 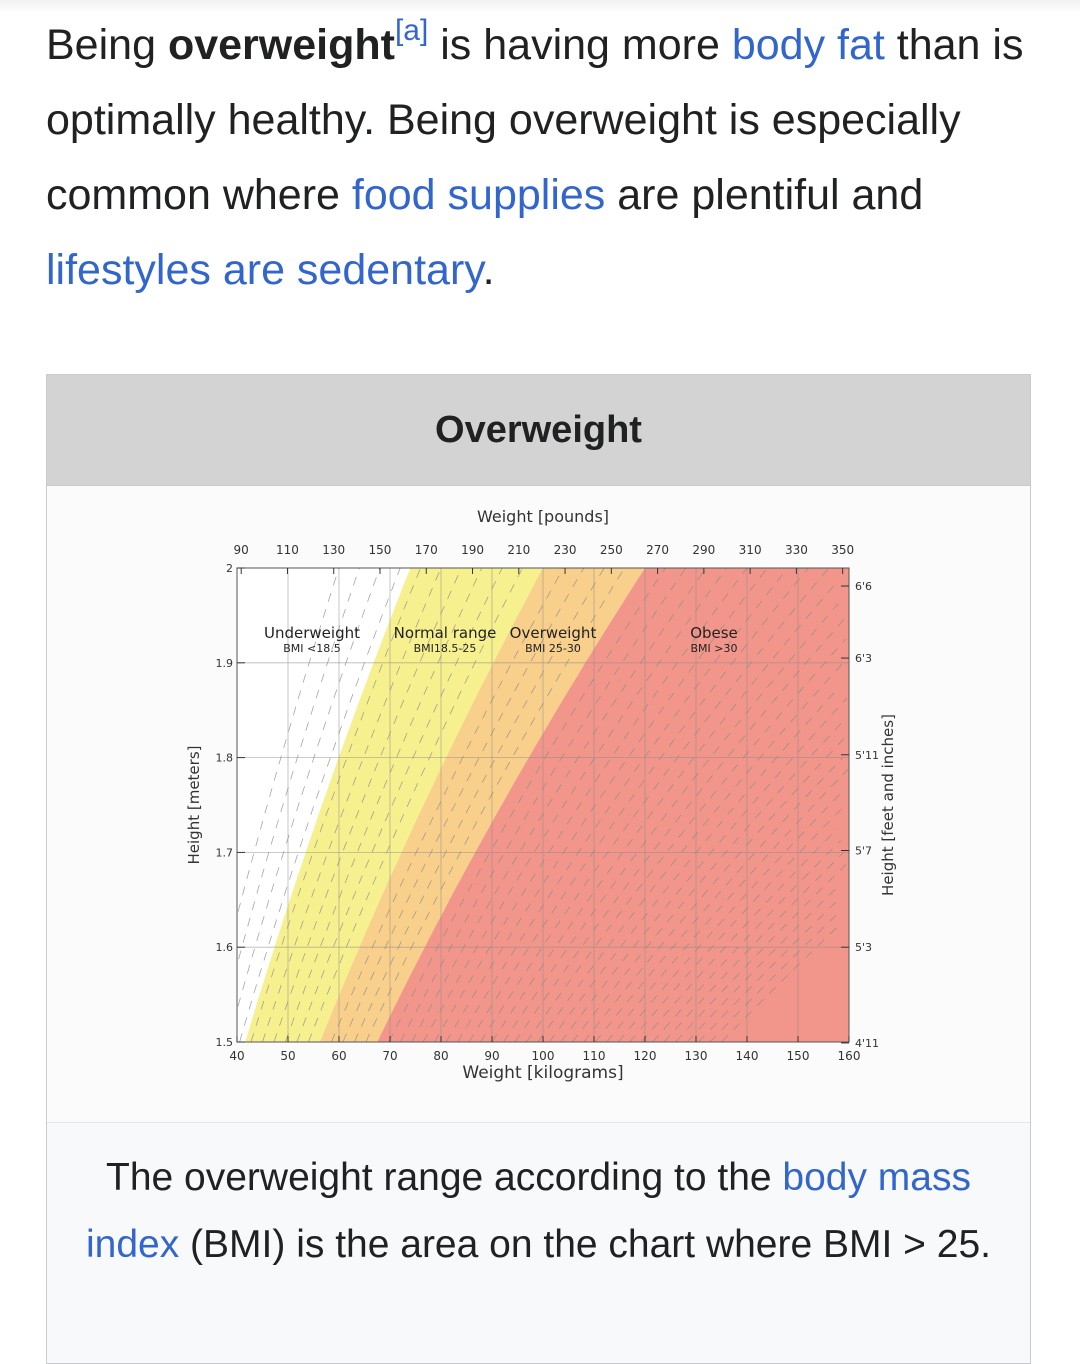 What do you see at coordinates (764, 195) in the screenshot?
I see `intro-text: are plentiful and` at bounding box center [764, 195].